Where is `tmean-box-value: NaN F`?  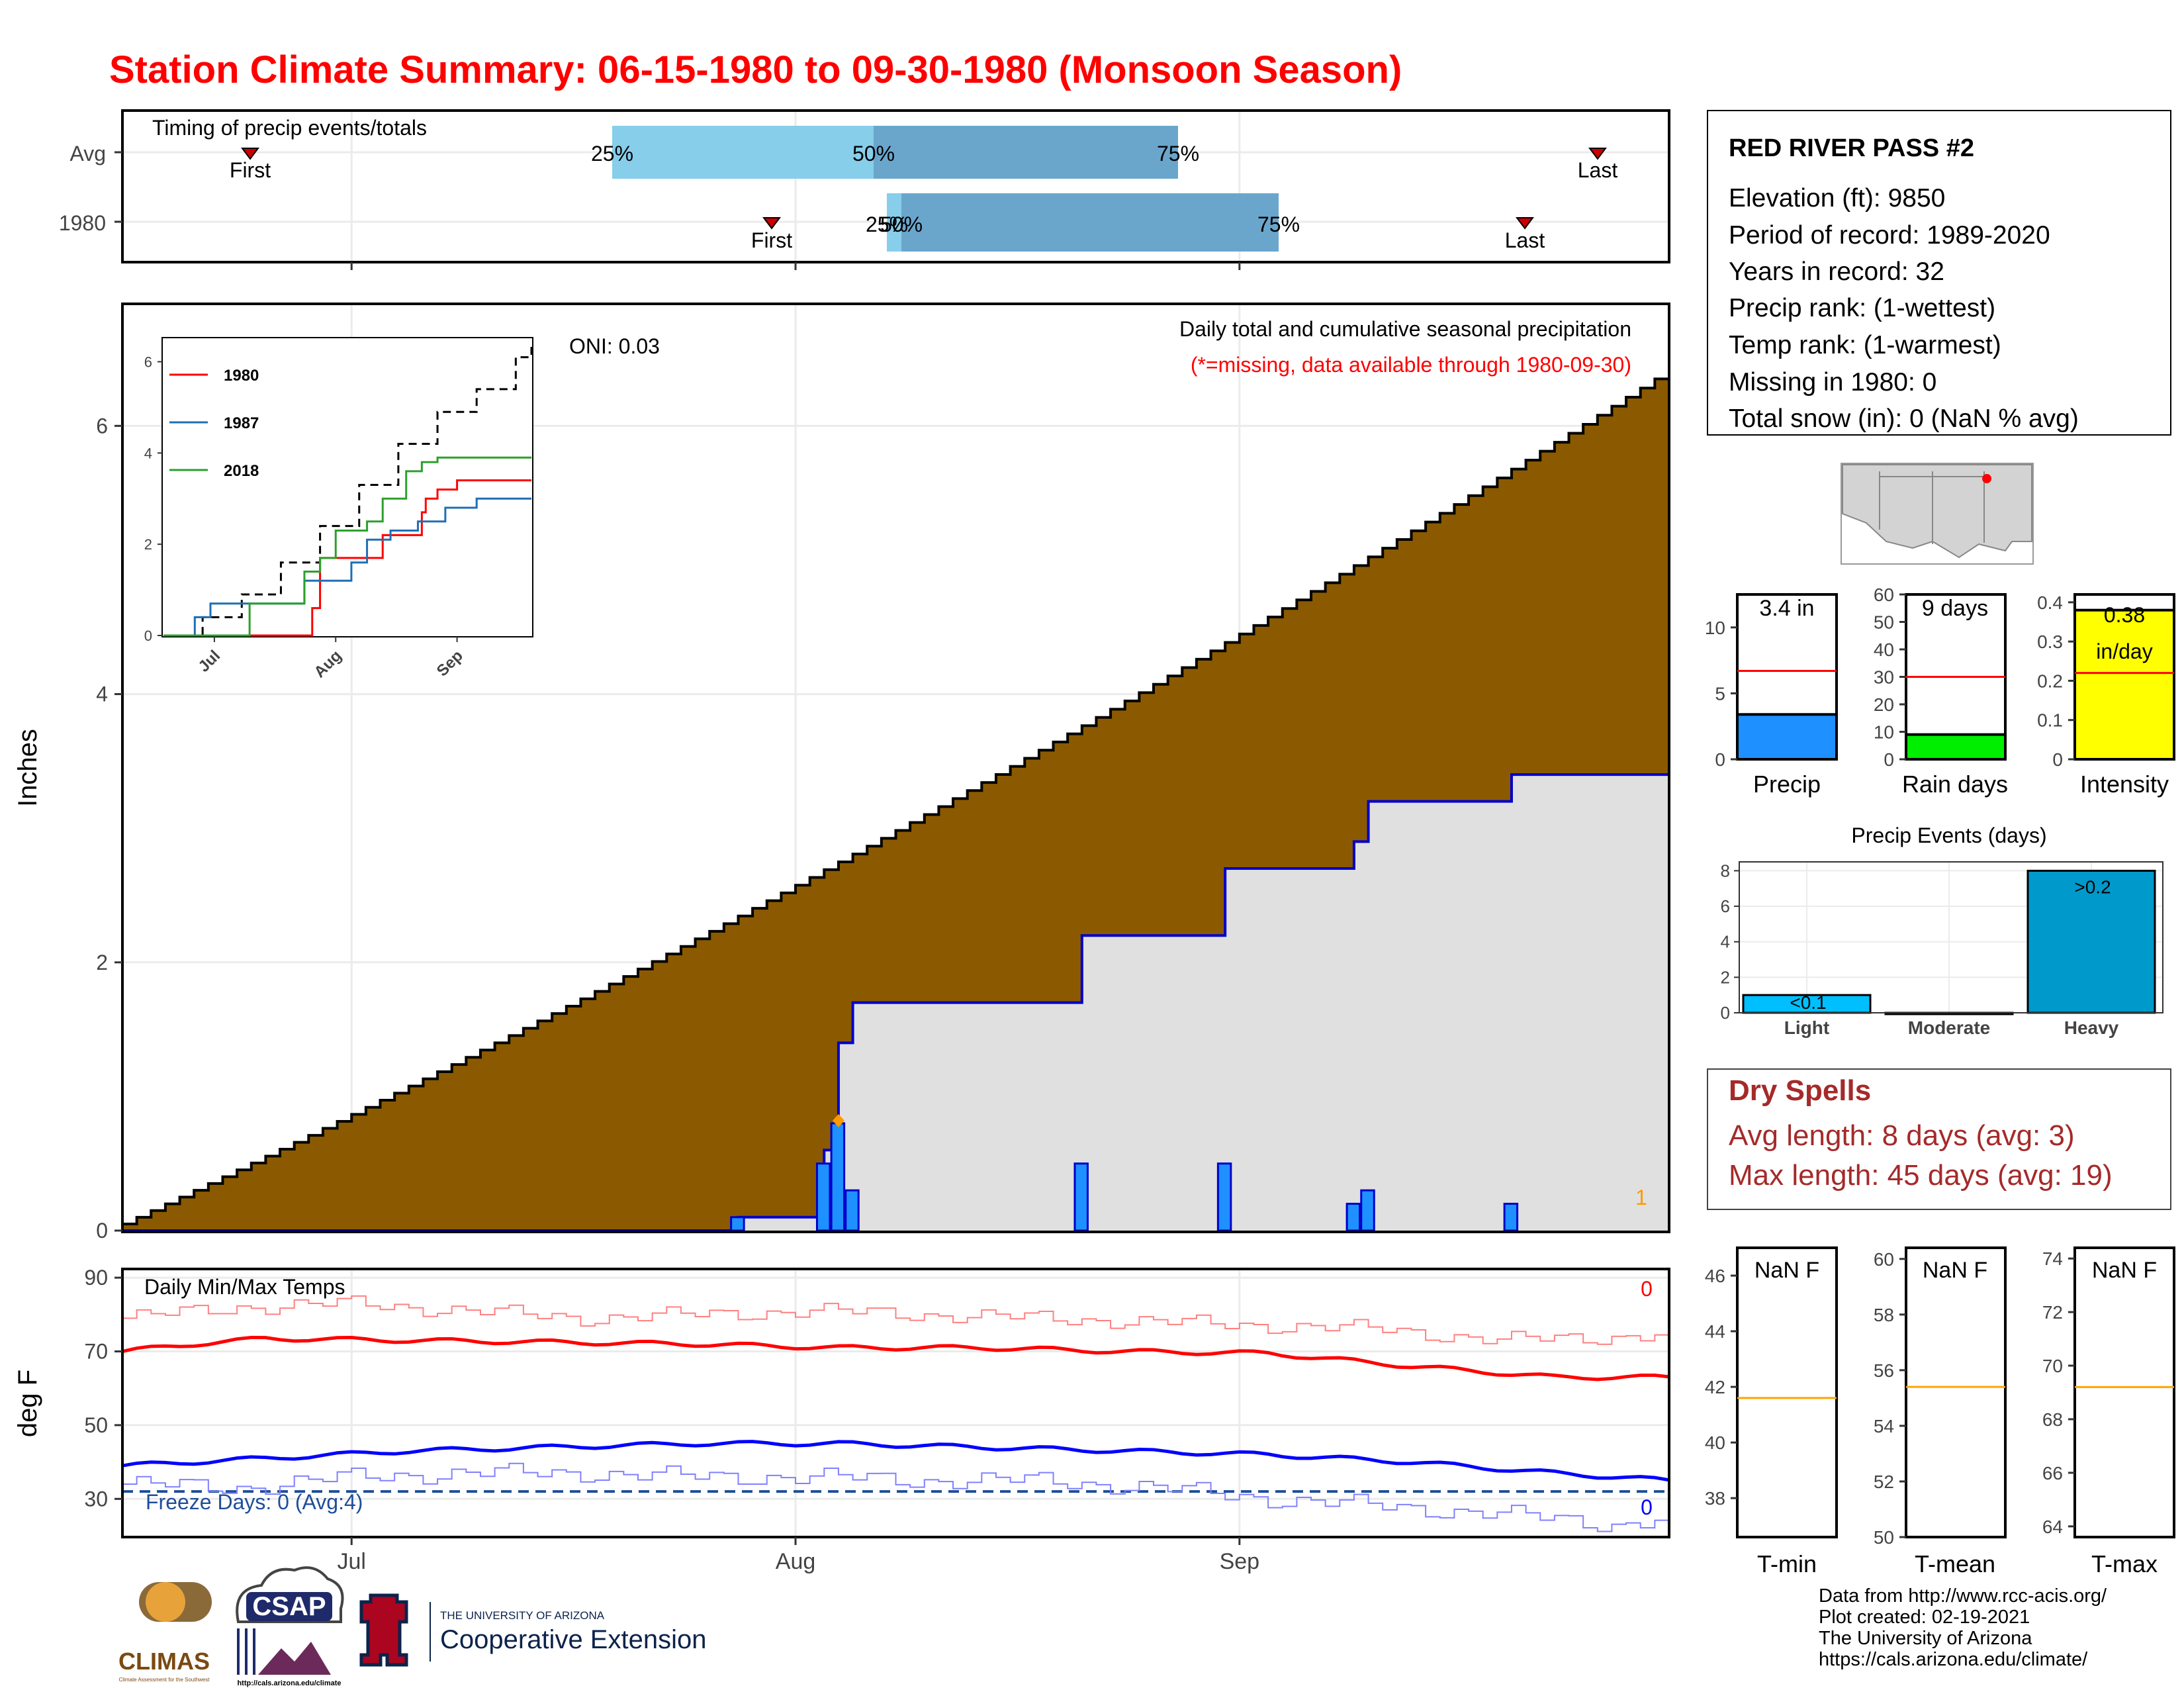 tmean-box-value: NaN F is located at coordinates (1955, 1270).